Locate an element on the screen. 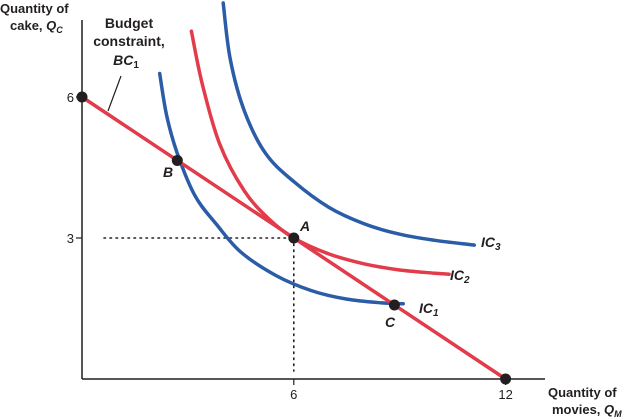  budget-label-line1: Budget is located at coordinates (129, 23).